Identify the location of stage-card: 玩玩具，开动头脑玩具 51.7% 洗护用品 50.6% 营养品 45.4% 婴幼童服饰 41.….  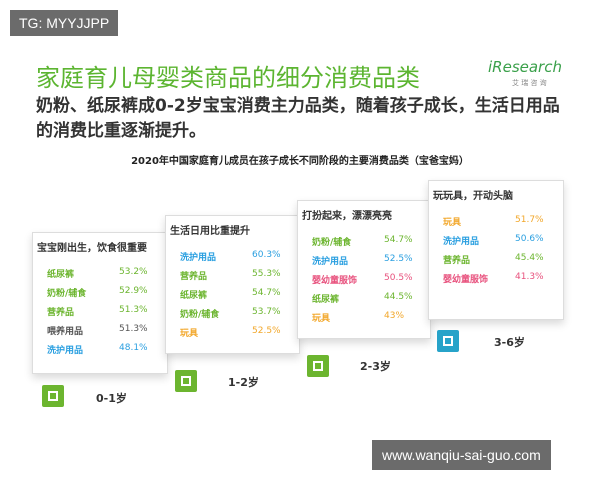
(496, 250).